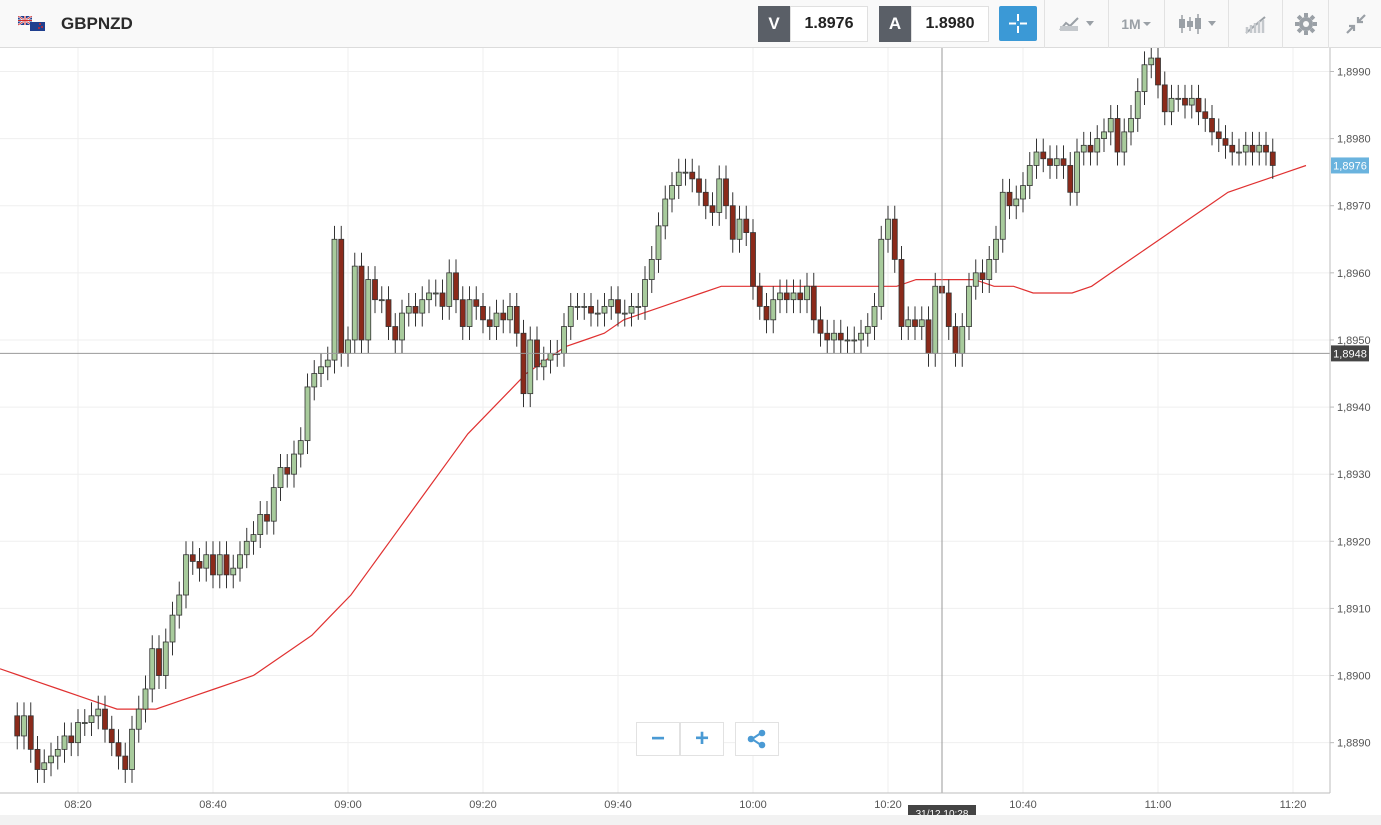 This screenshot has width=1381, height=825. I want to click on collapse-button, so click(1356, 23).